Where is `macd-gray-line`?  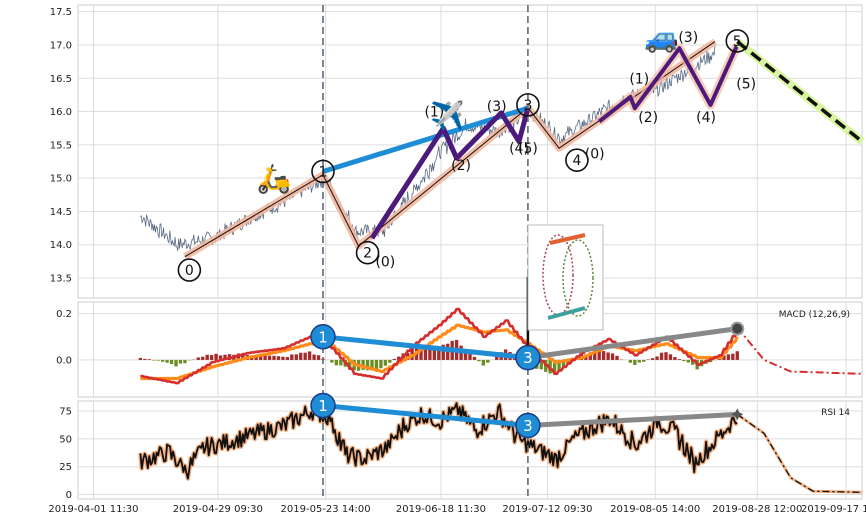 macd-gray-line is located at coordinates (632, 343).